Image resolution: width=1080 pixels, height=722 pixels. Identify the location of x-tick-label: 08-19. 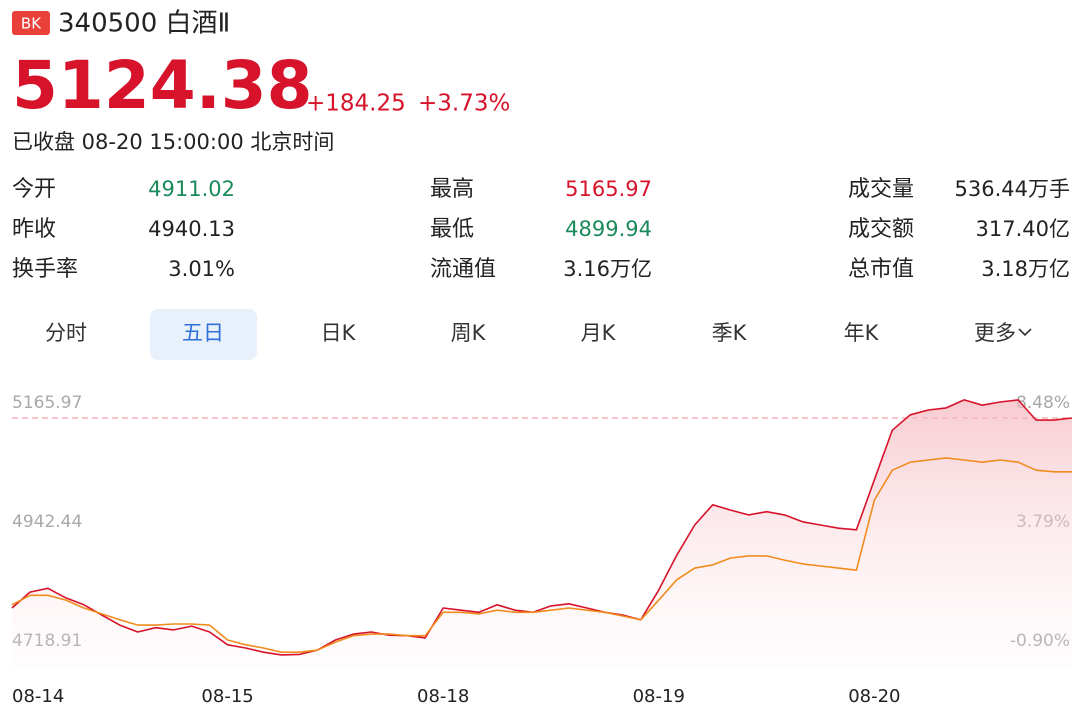
(659, 696).